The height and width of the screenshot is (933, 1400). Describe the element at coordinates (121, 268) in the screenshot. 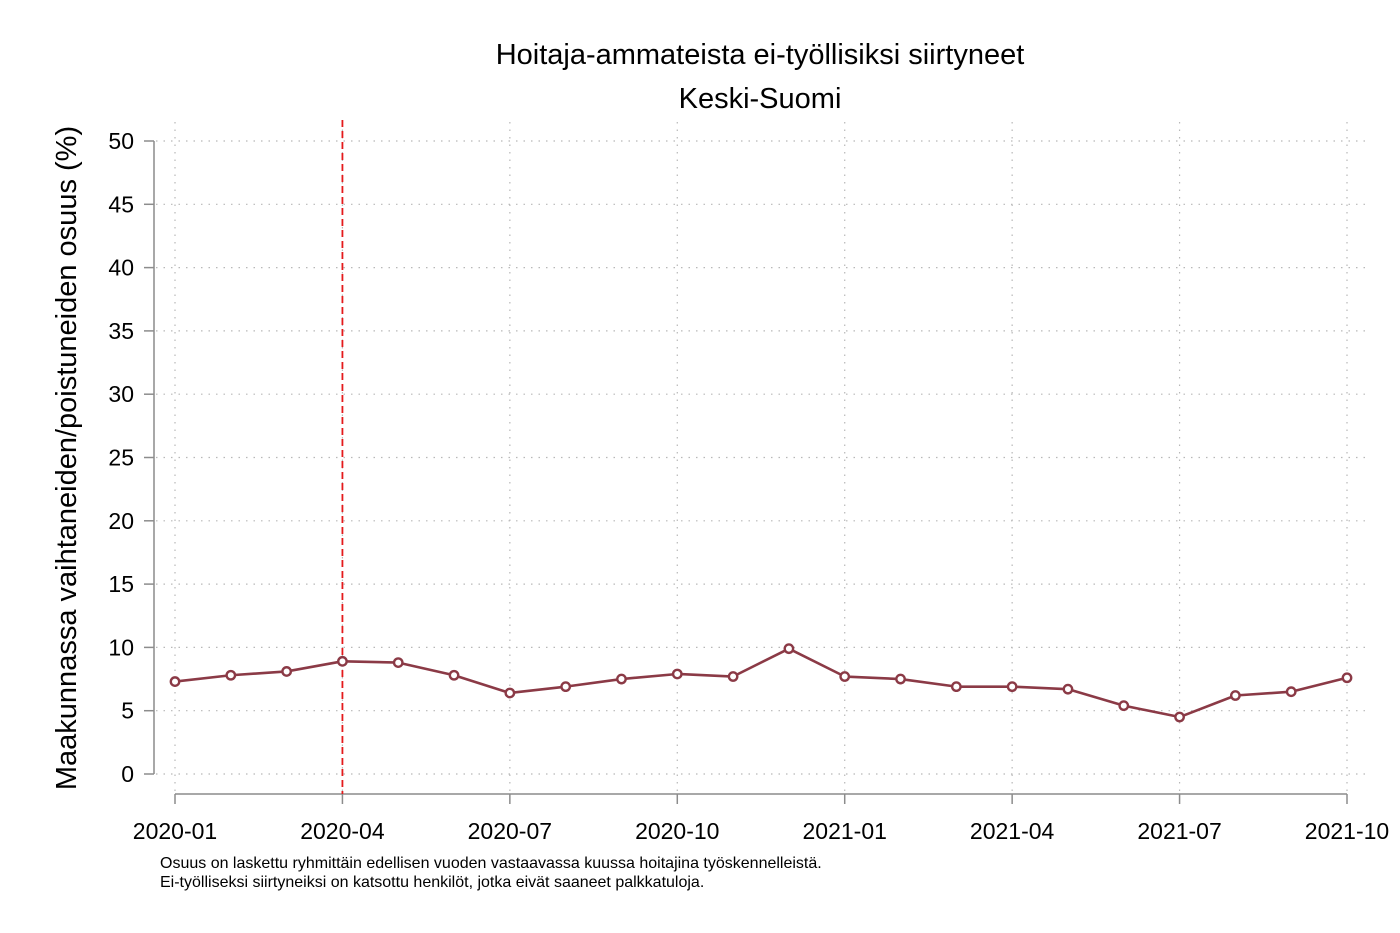

I see `y-tick-label: 40` at that location.